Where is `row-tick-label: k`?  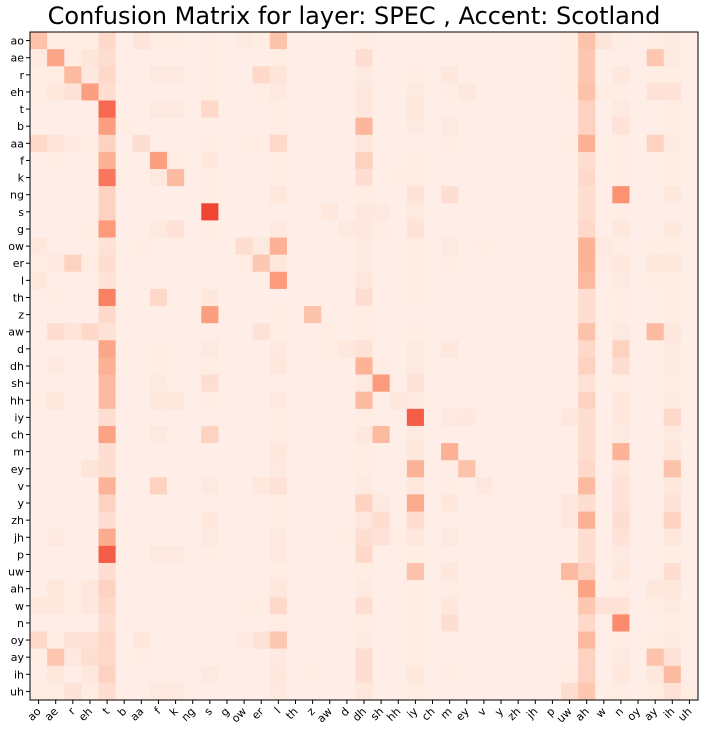 row-tick-label: k is located at coordinates (21, 178).